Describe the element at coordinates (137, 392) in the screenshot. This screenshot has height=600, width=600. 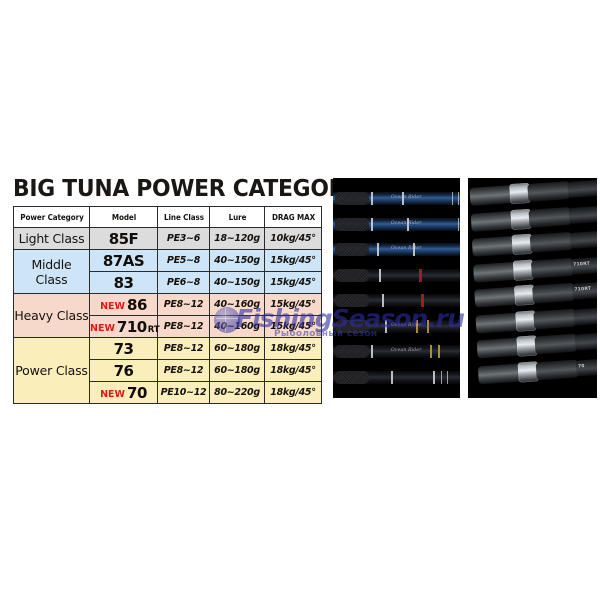
I see `model-number: 70` at that location.